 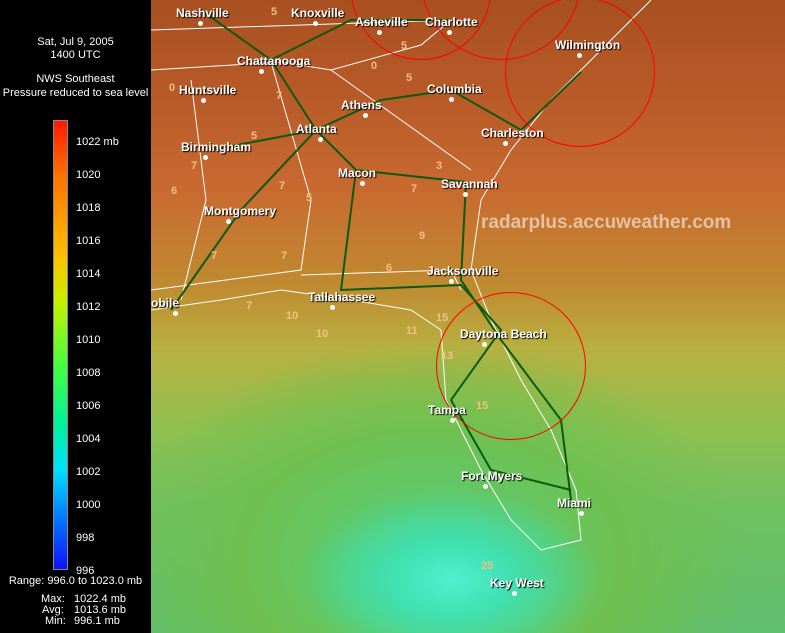 I want to click on contour-label: 11, so click(x=412, y=331).